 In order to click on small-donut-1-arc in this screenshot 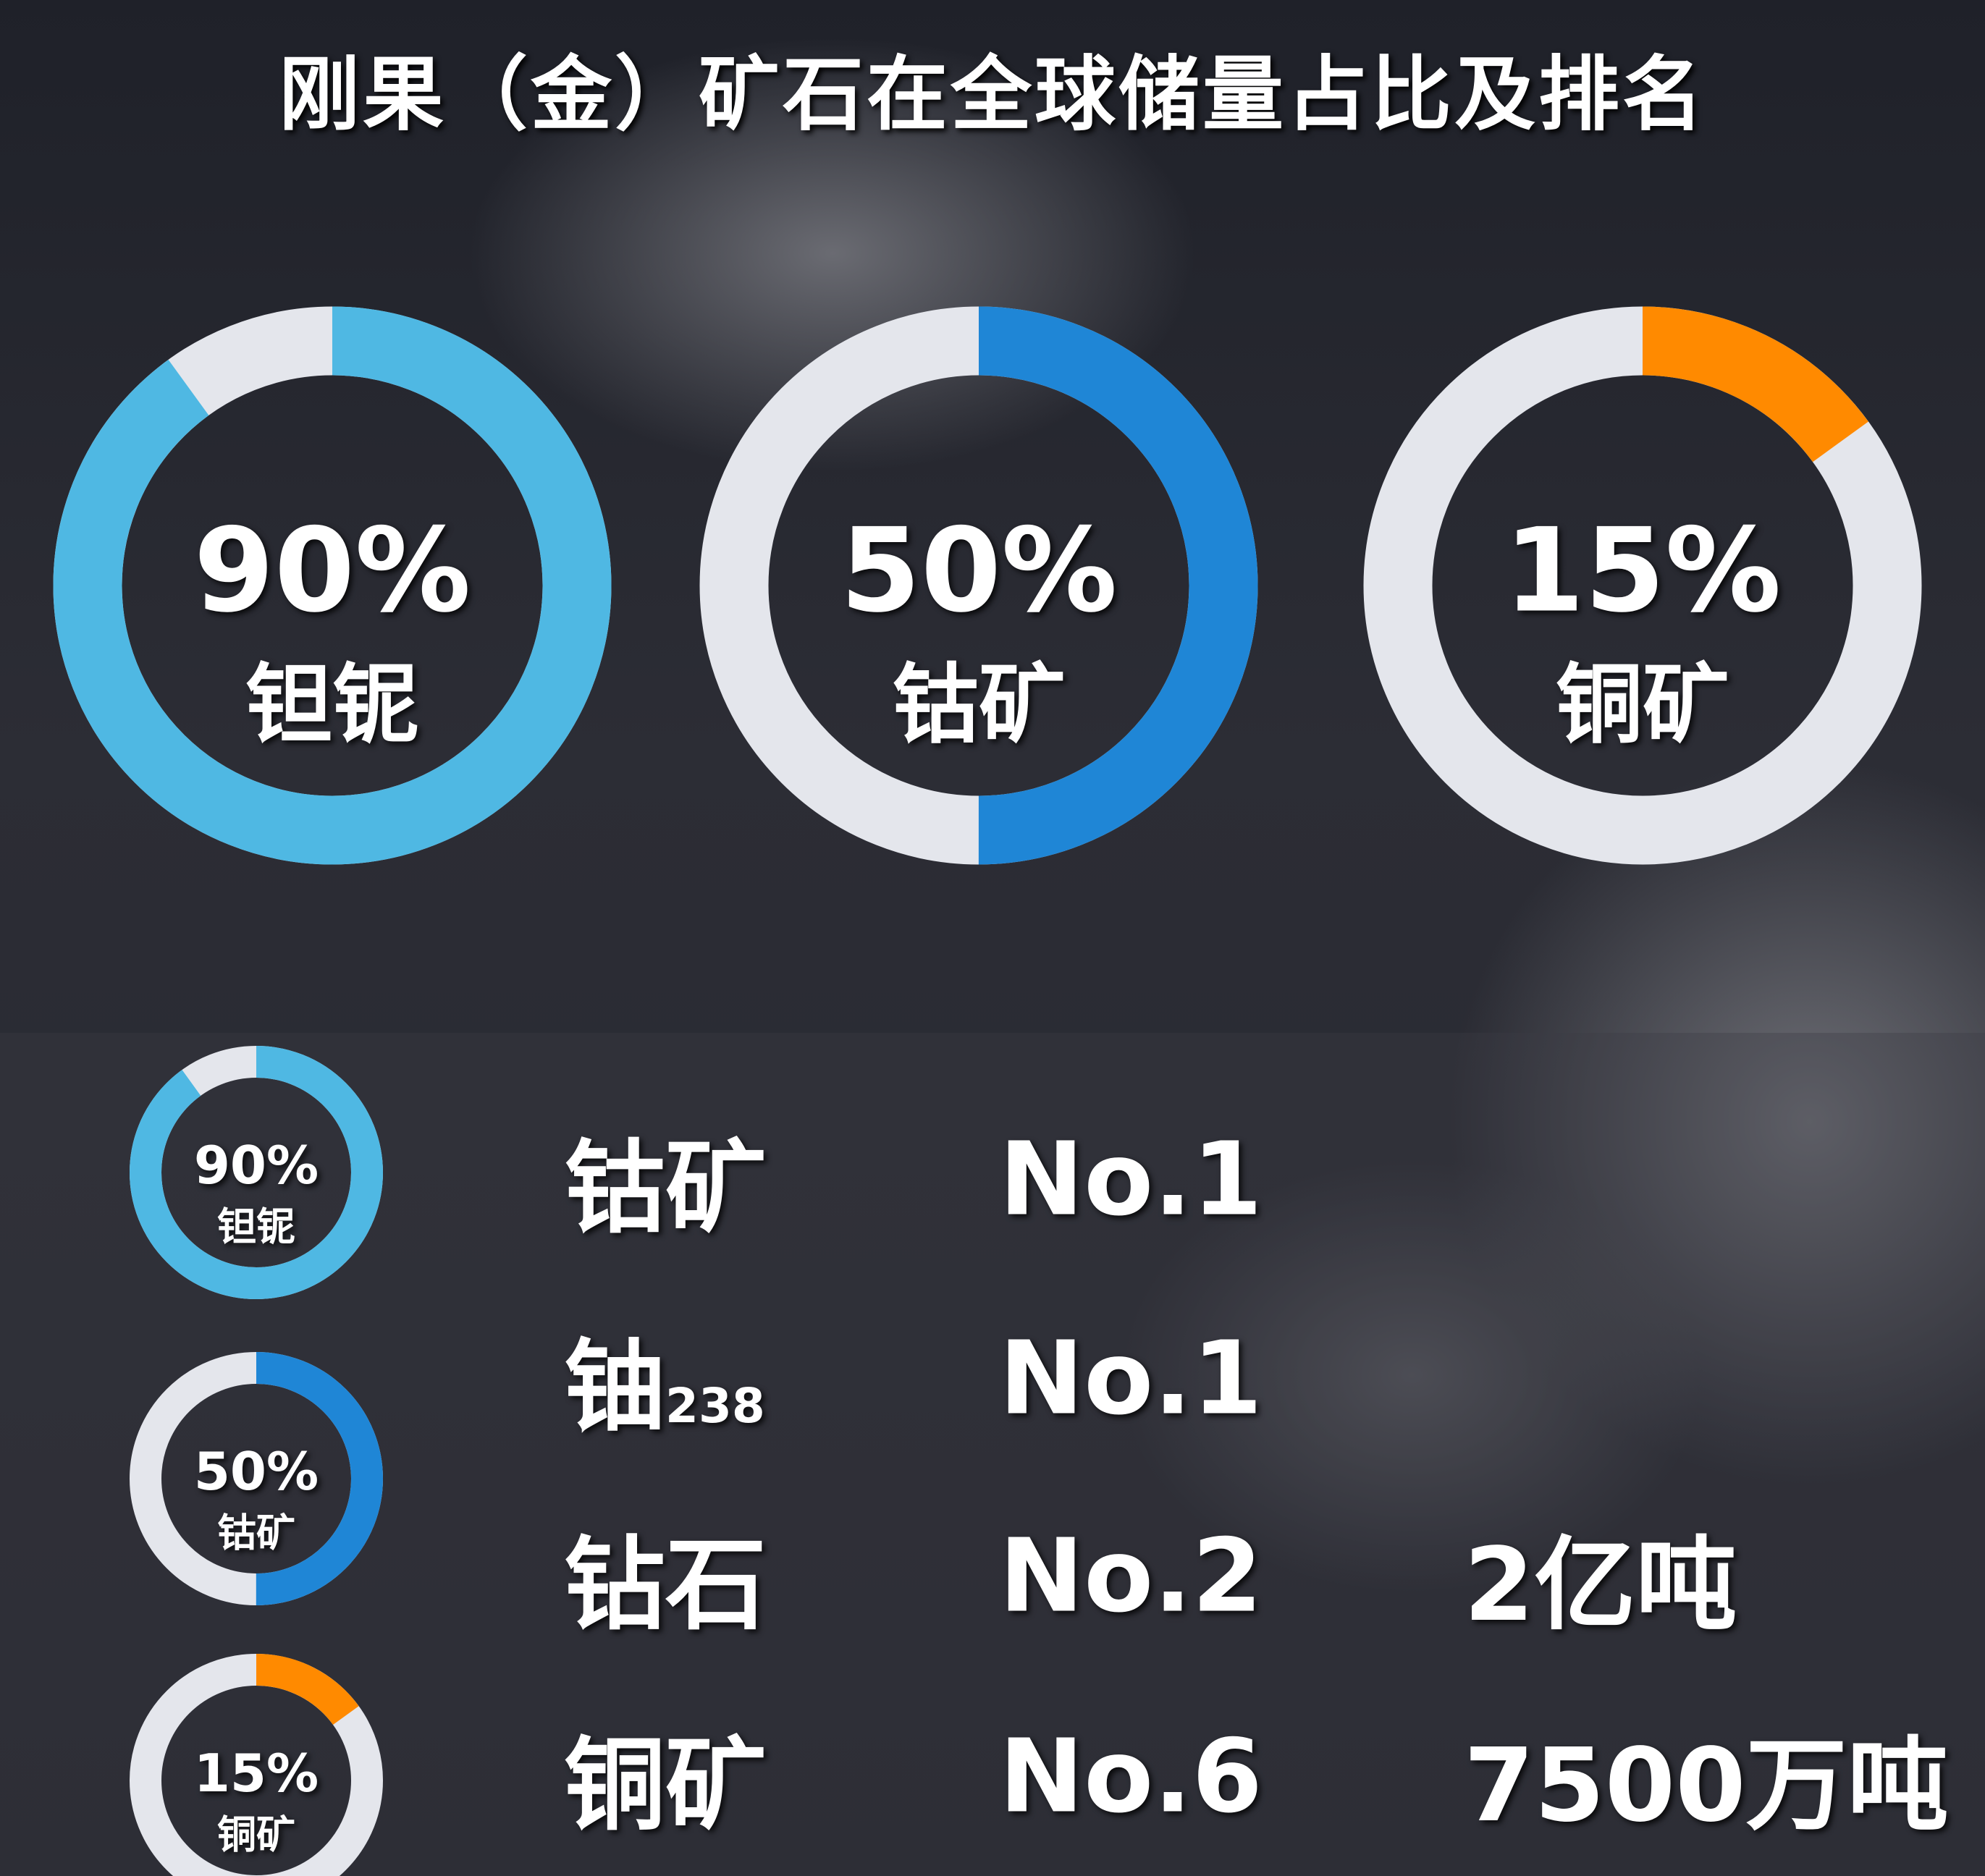, I will do `click(257, 1478)`.